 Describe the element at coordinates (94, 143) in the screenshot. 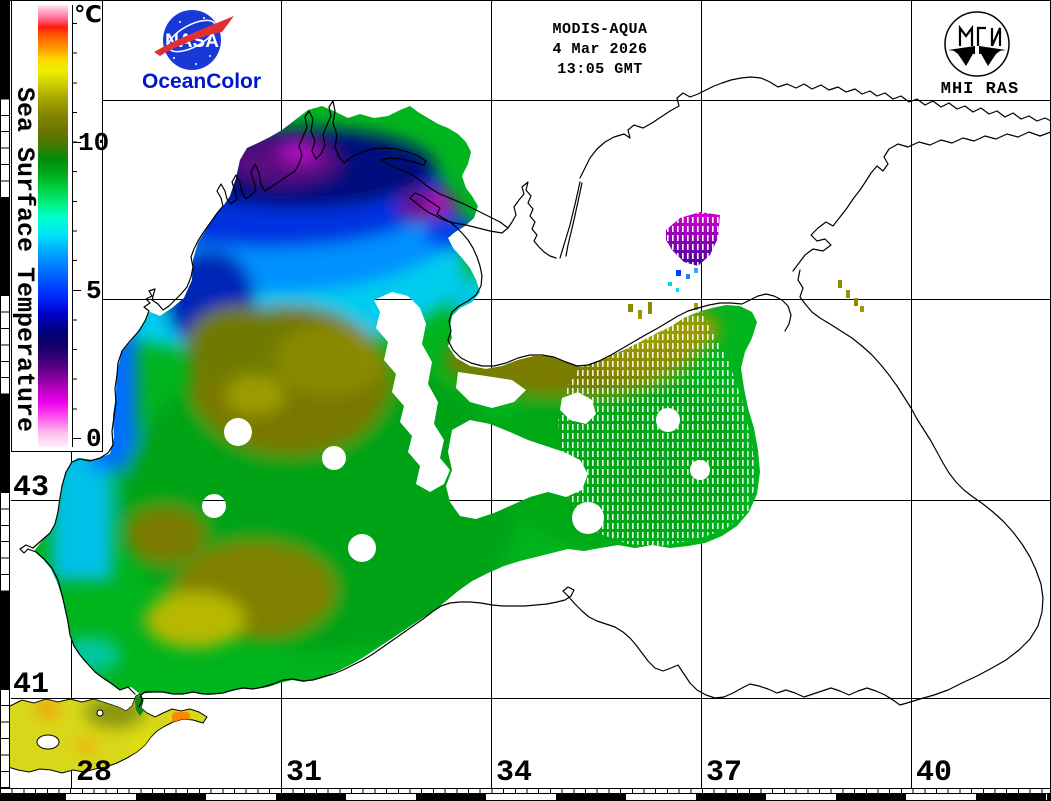

I see `colorbar-tick-label-10: 10` at that location.